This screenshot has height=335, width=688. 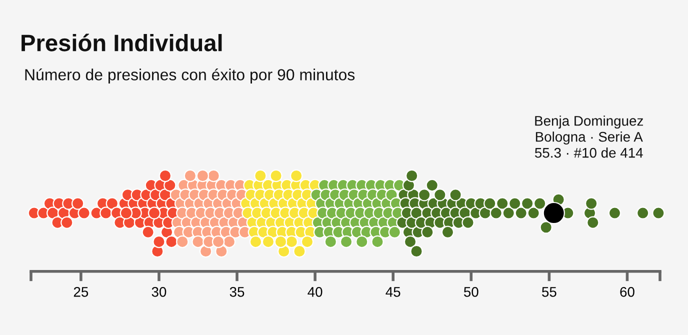 What do you see at coordinates (237, 291) in the screenshot?
I see `x-tick-label: 35` at bounding box center [237, 291].